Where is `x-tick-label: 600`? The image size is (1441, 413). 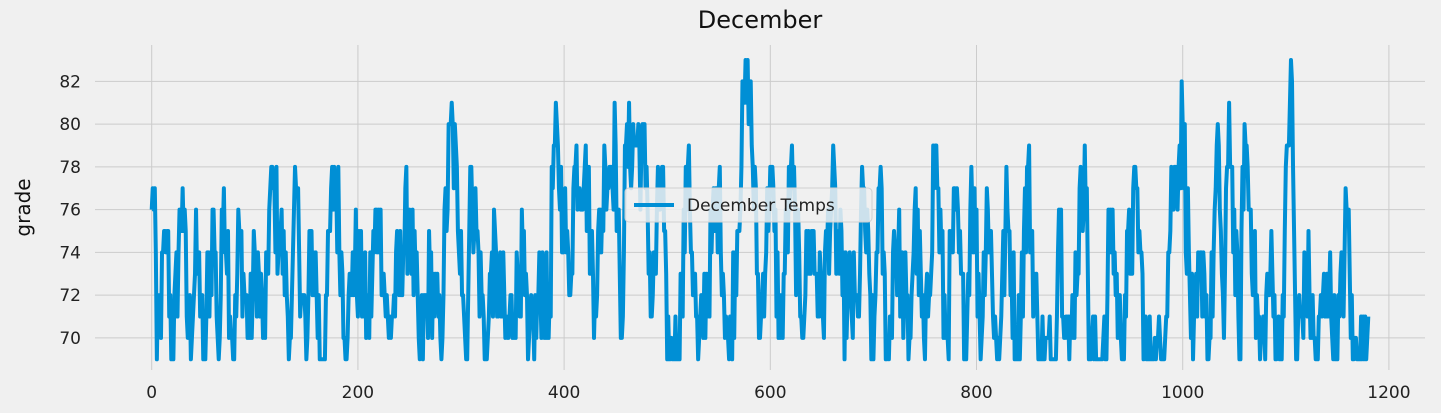
x-tick-label: 600 is located at coordinates (770, 393).